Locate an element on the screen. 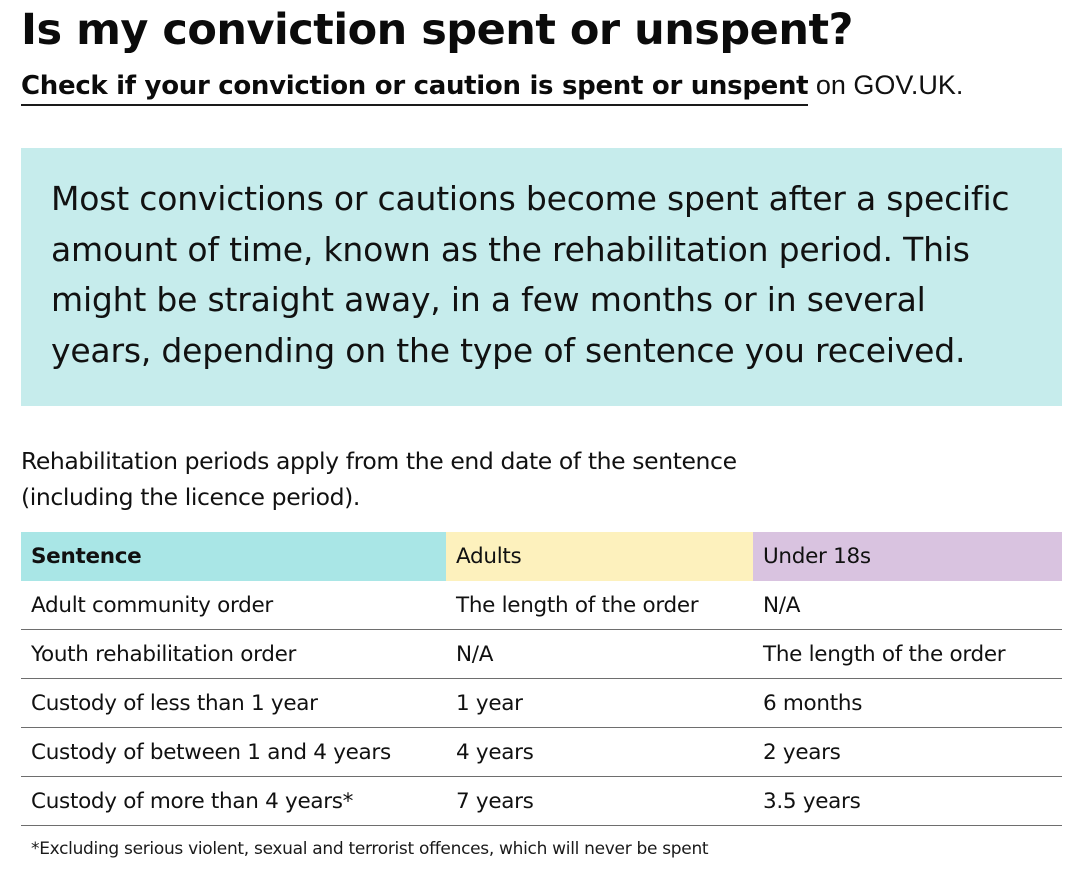 The width and height of the screenshot is (1080, 876). under-18s-cell: 3.5 years is located at coordinates (907, 801).